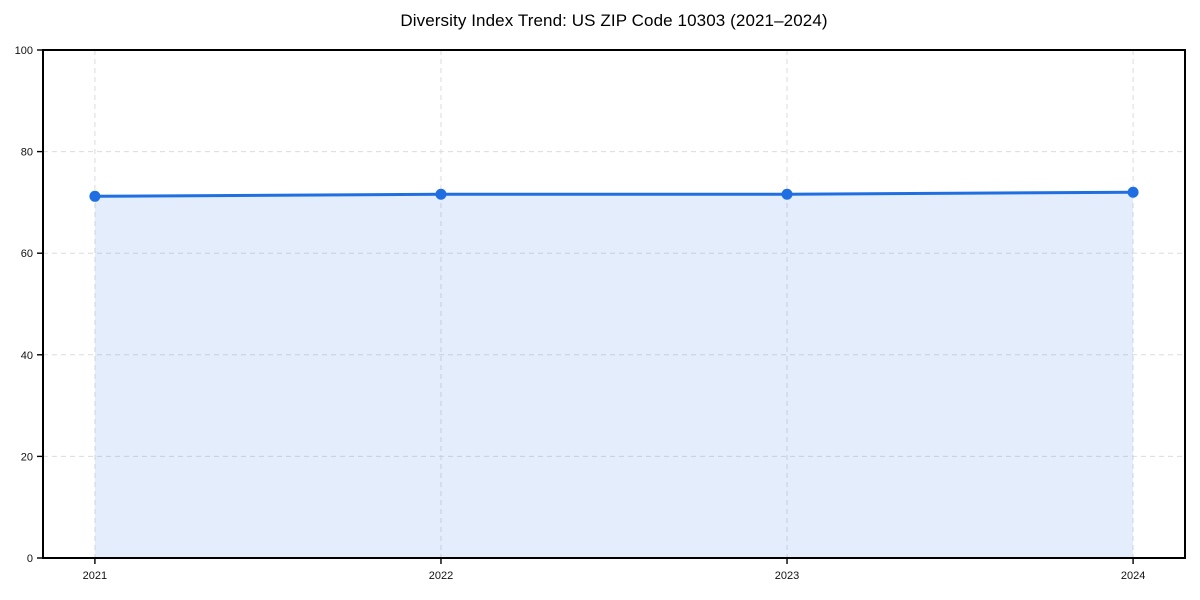  Describe the element at coordinates (27, 457) in the screenshot. I see `y-tick-label: 20` at that location.